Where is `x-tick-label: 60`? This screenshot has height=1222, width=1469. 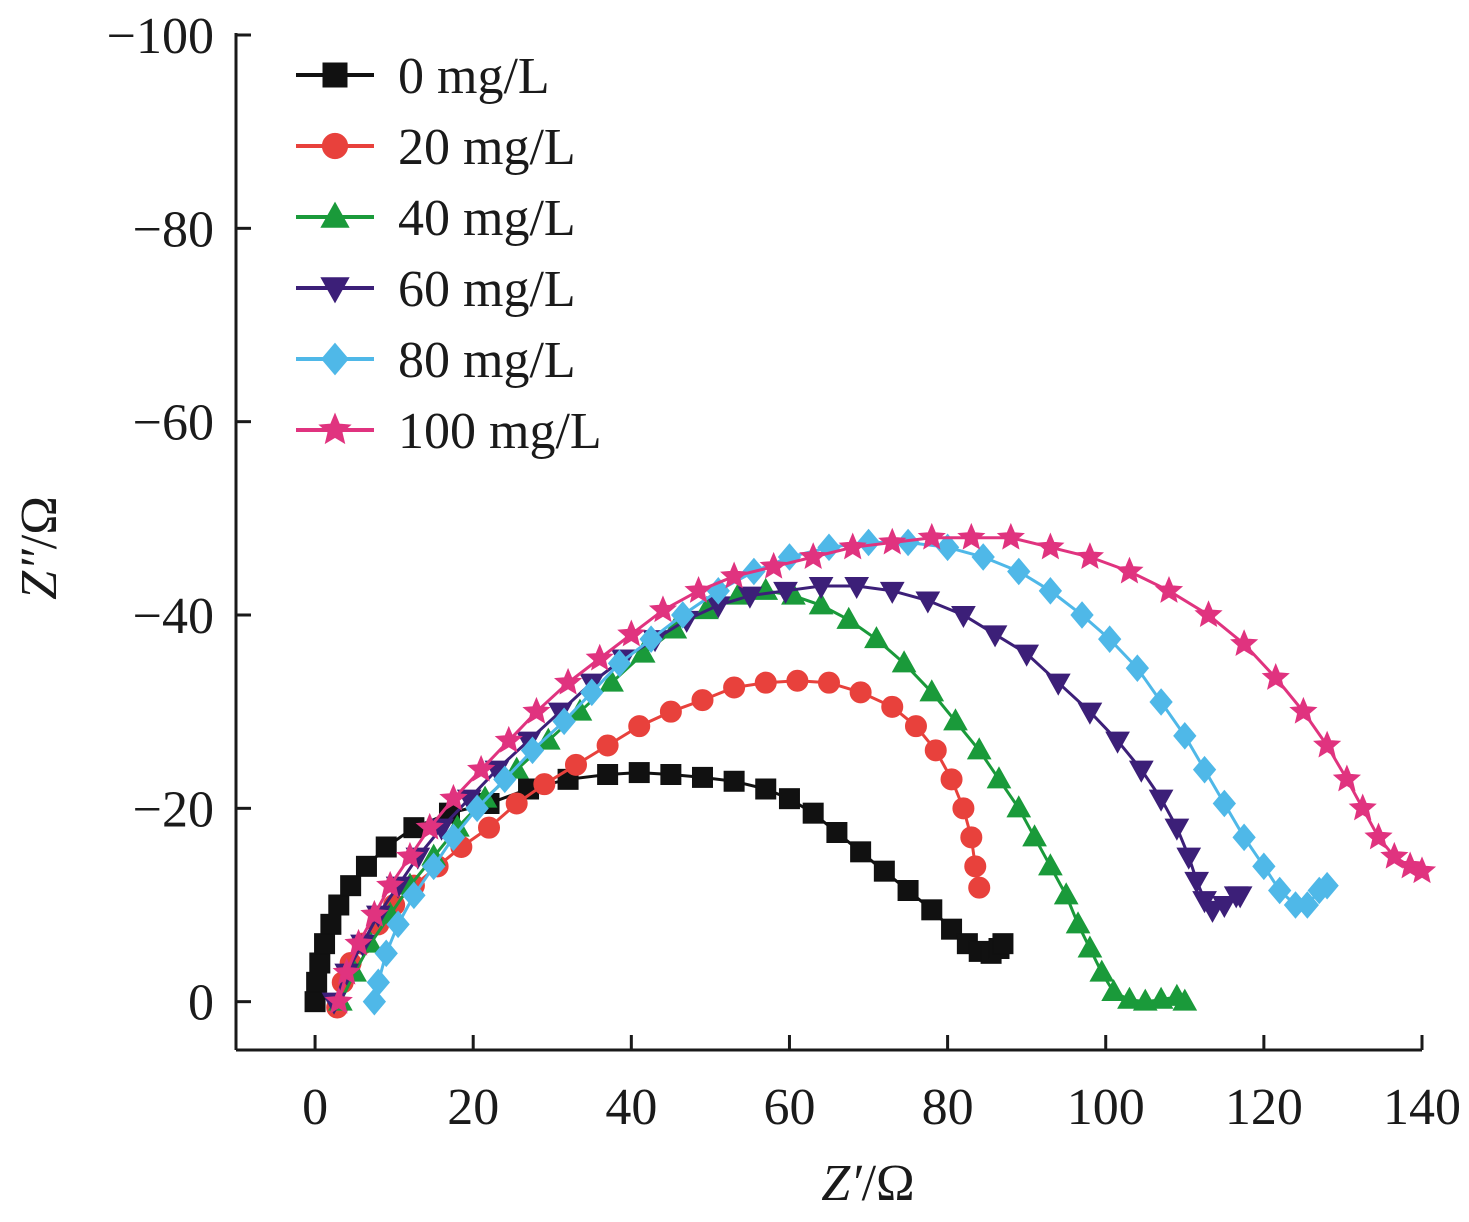
x-tick-label: 60 is located at coordinates (789, 1107).